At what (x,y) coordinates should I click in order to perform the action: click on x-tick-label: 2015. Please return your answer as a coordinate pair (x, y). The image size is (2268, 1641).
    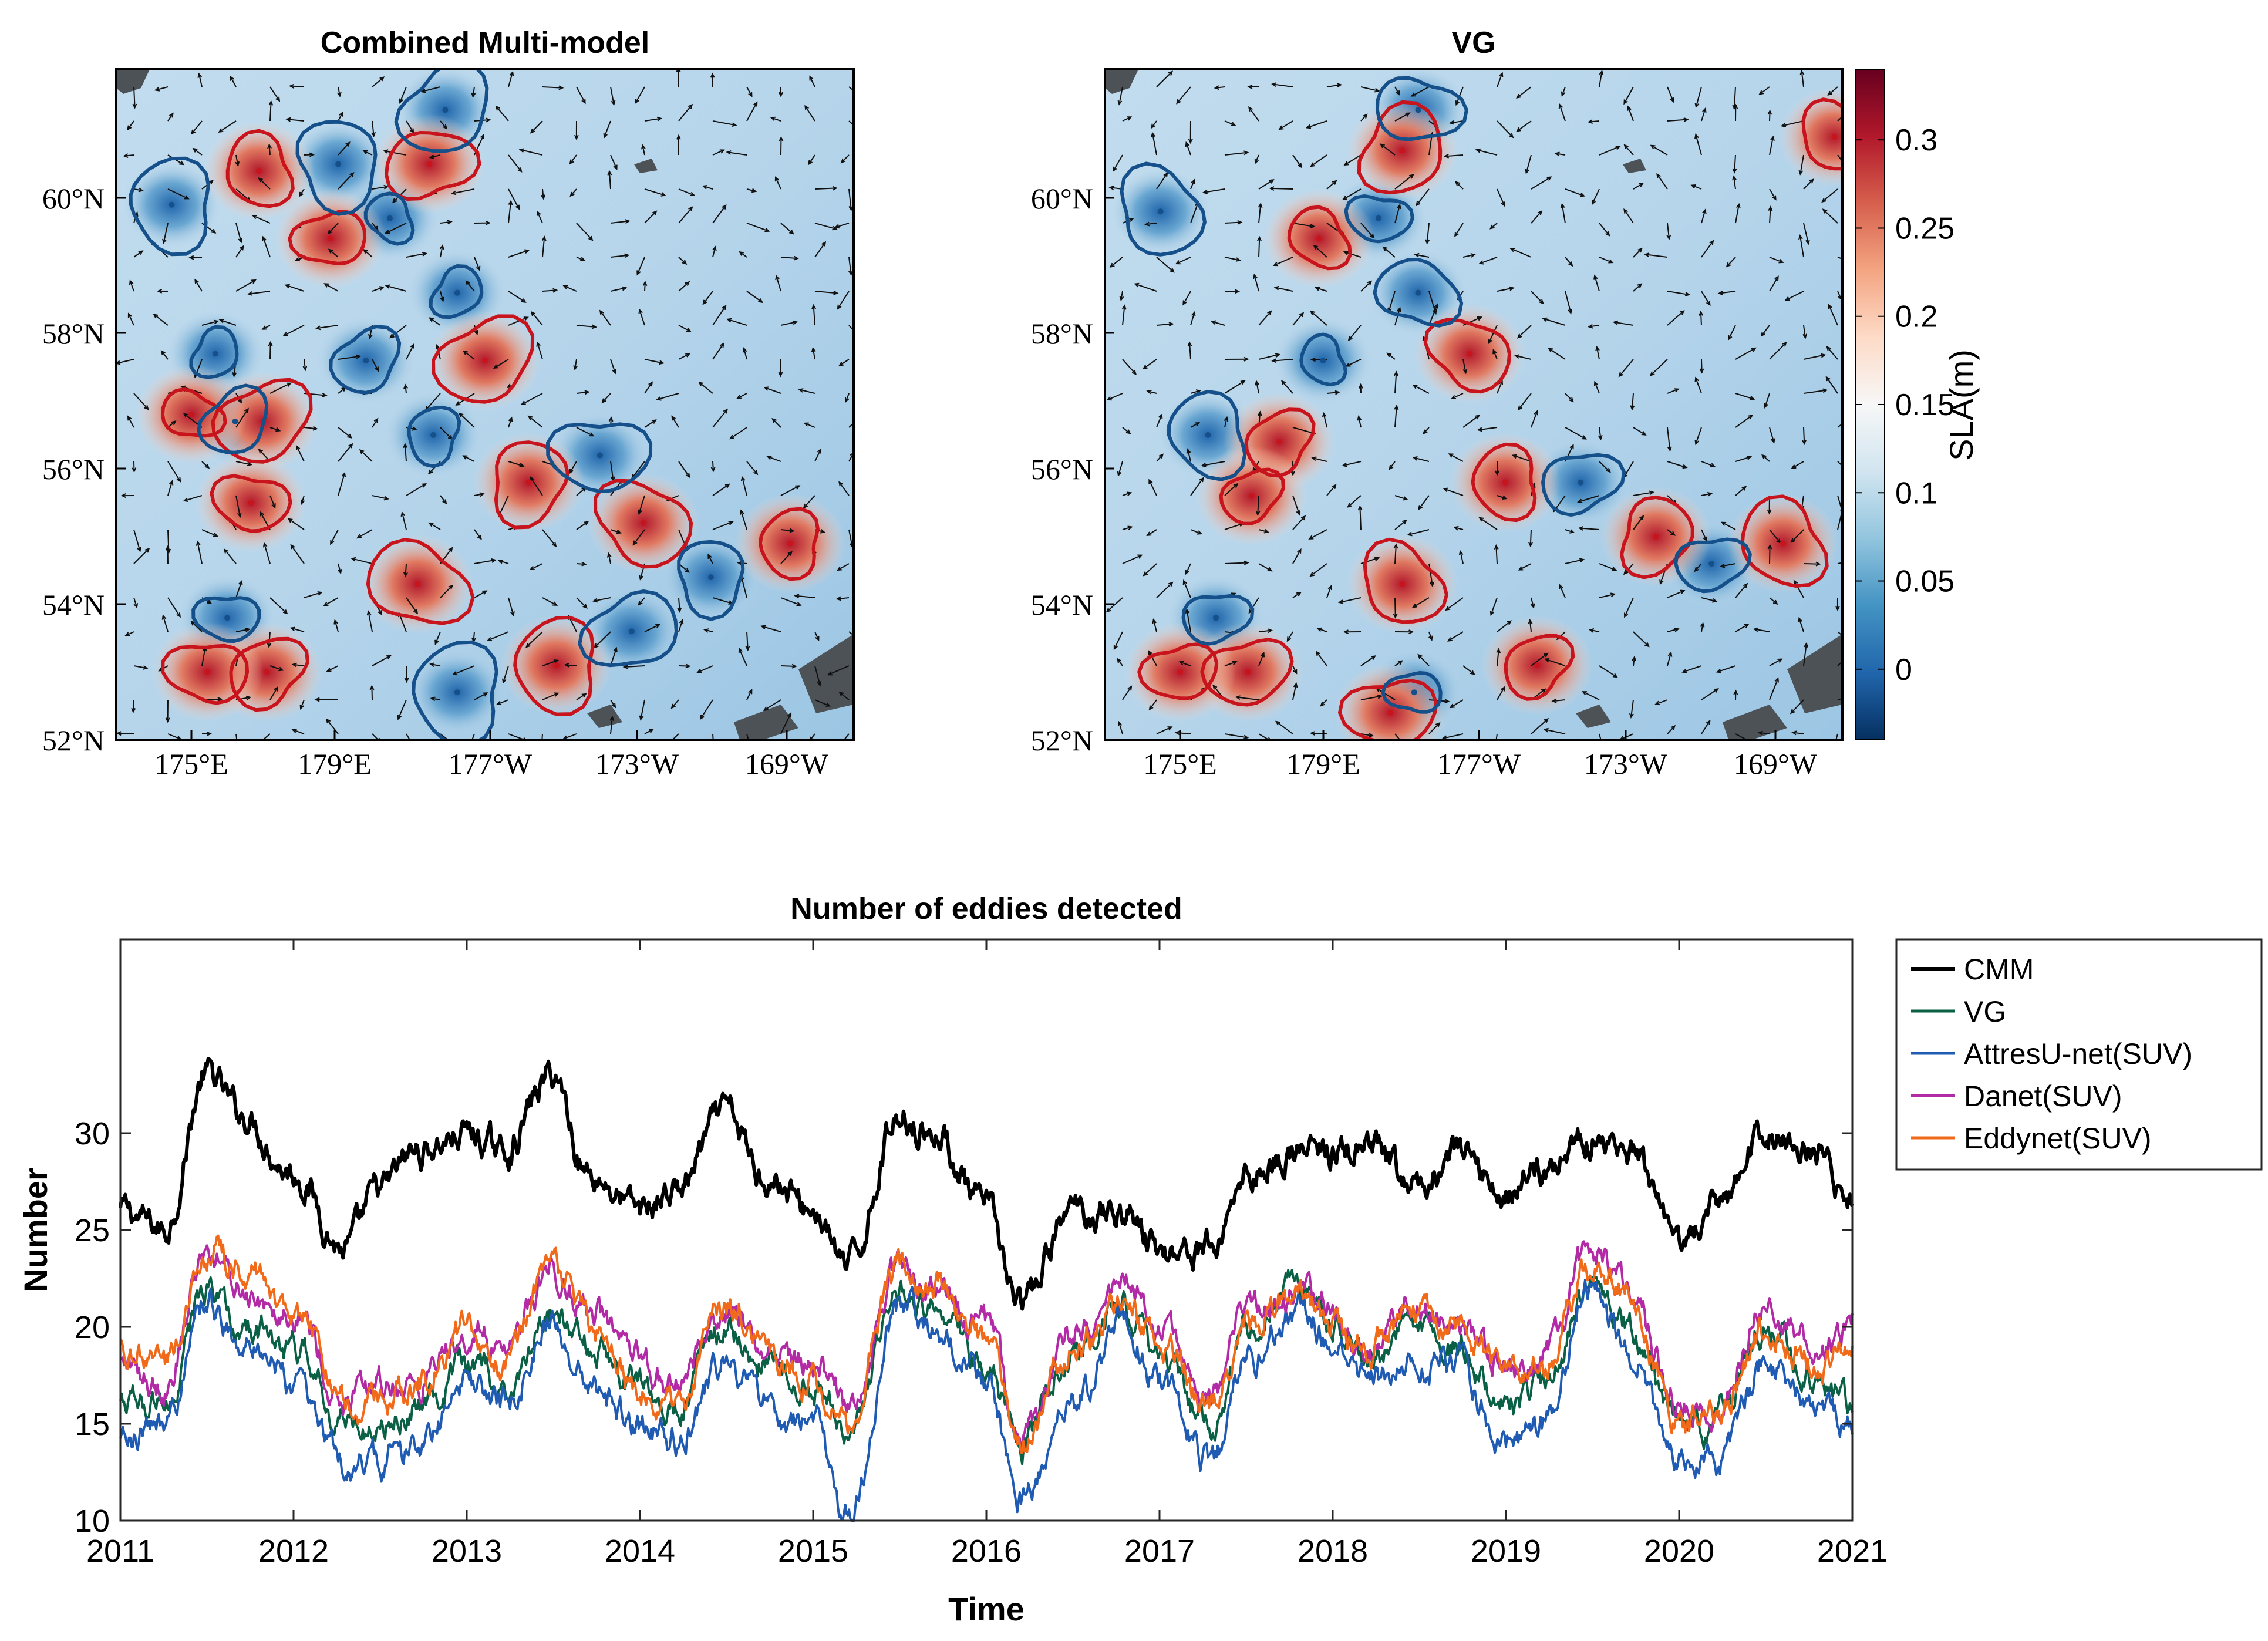
    Looking at the image, I should click on (813, 1551).